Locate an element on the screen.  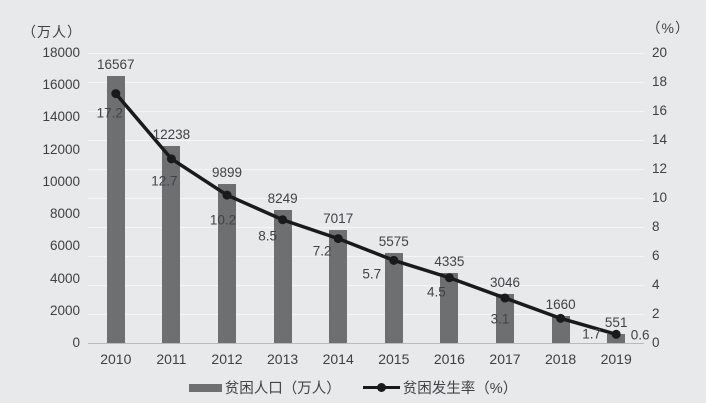
bar-swatch-icon is located at coordinates (205, 387).